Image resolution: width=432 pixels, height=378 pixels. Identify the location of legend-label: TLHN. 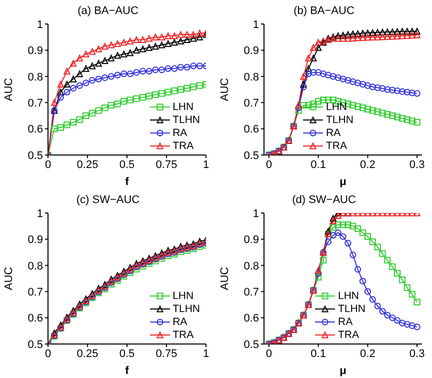
(186, 308).